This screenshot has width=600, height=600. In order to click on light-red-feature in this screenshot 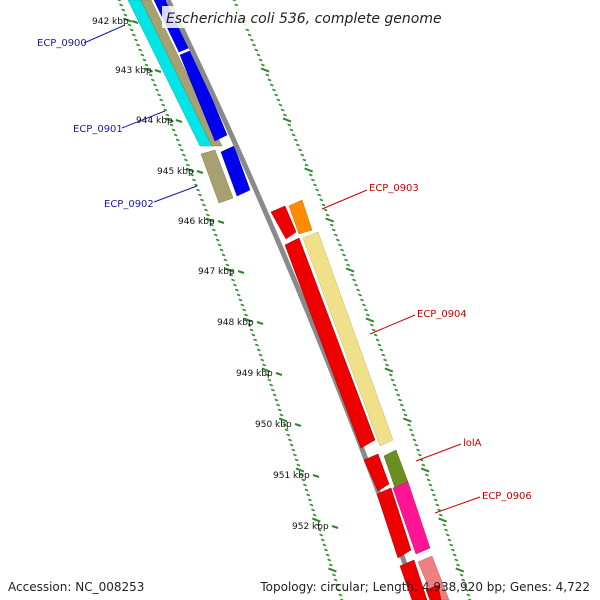, I will do `click(433, 577)`.